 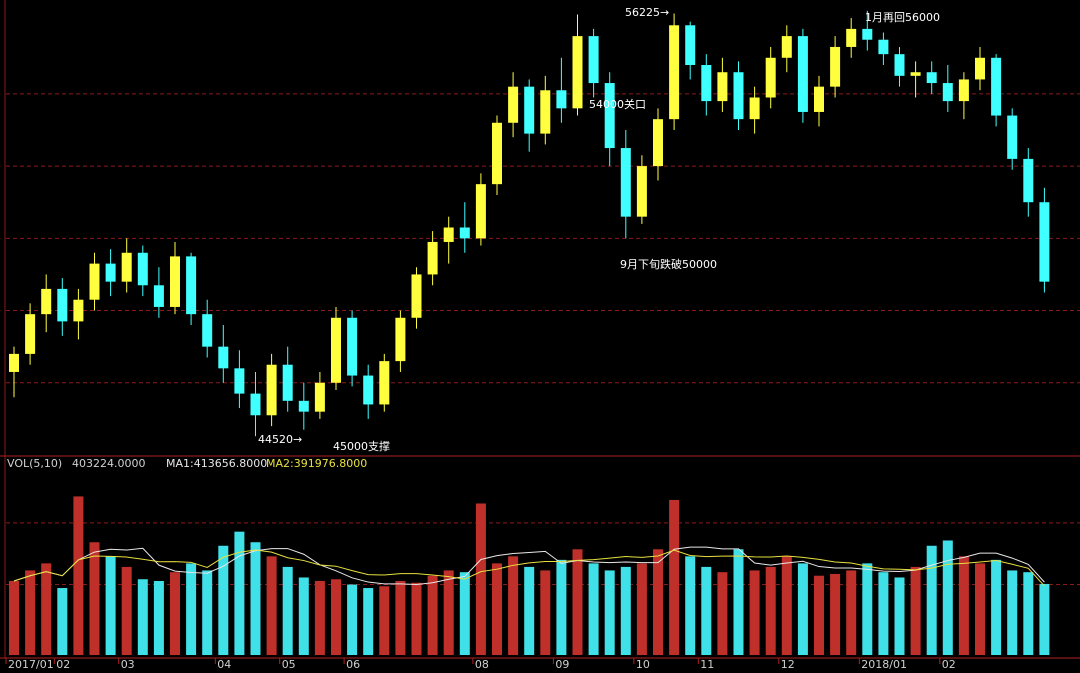 What do you see at coordinates (361, 446) in the screenshot?
I see `annotation: 45000支撑` at bounding box center [361, 446].